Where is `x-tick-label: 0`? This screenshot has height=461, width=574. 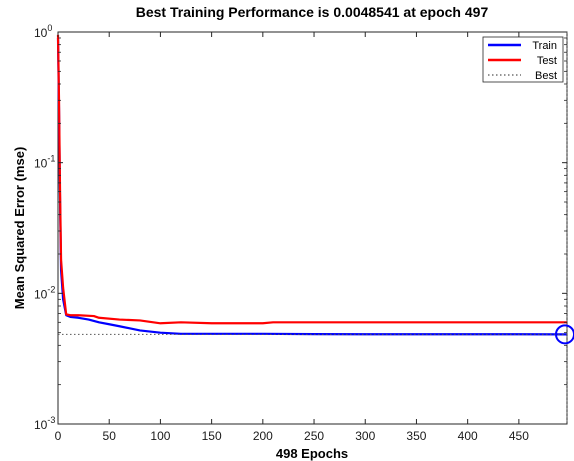 x-tick-label: 0 is located at coordinates (58, 436).